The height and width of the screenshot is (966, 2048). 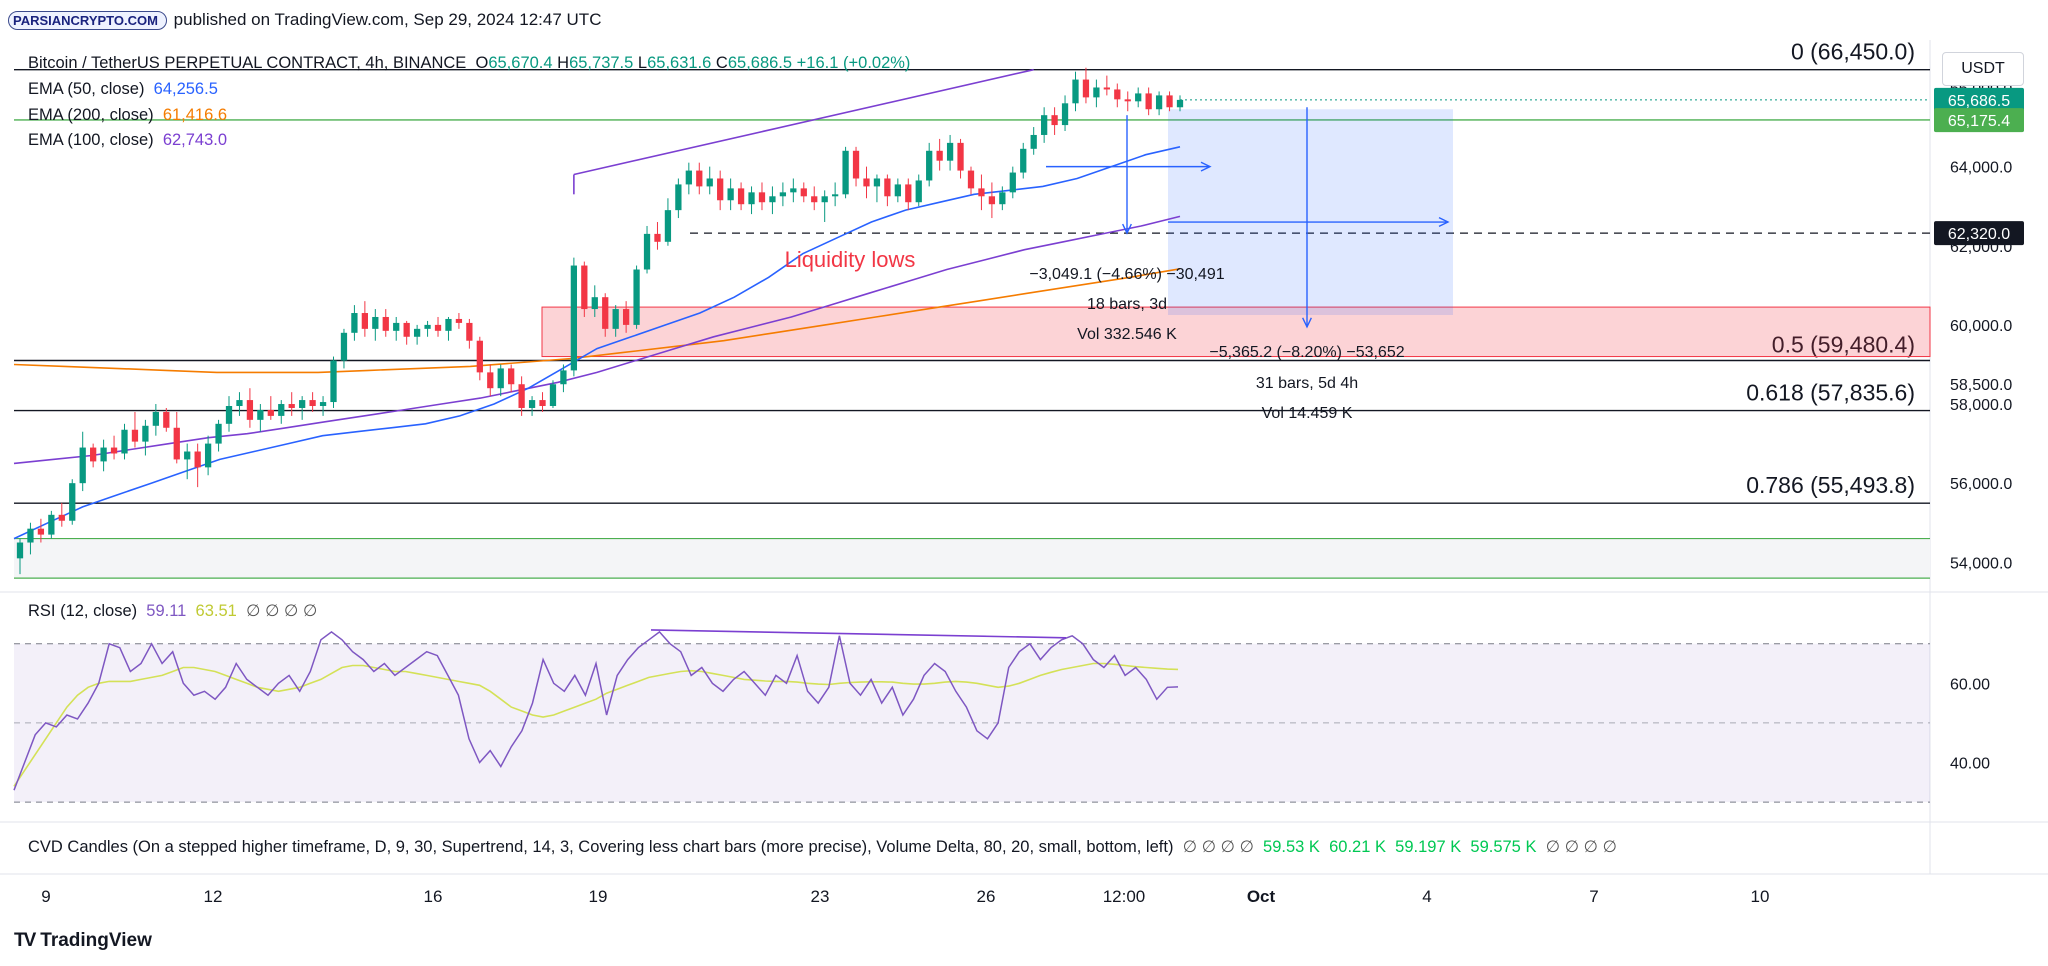 What do you see at coordinates (1428, 847) in the screenshot?
I see `cvd-value-3: 59.197 K` at bounding box center [1428, 847].